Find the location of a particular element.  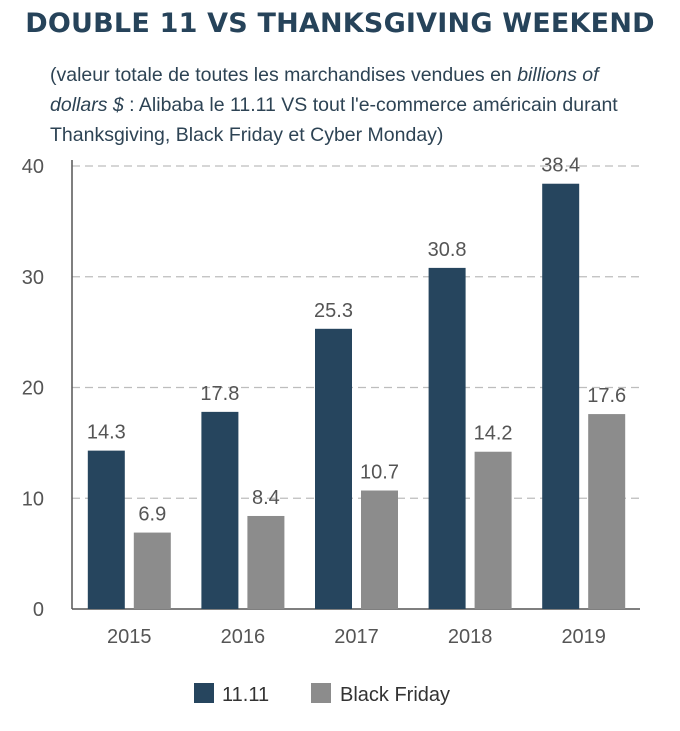

y-tick-label: 20 is located at coordinates (33, 389).